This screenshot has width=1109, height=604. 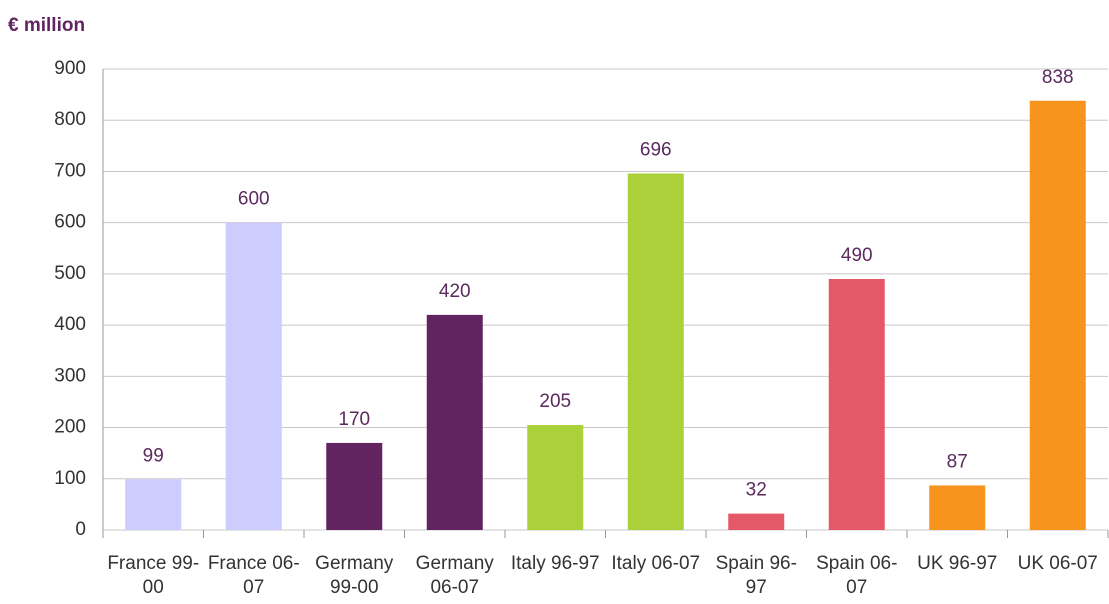 I want to click on chart-title: € million, so click(x=46, y=25).